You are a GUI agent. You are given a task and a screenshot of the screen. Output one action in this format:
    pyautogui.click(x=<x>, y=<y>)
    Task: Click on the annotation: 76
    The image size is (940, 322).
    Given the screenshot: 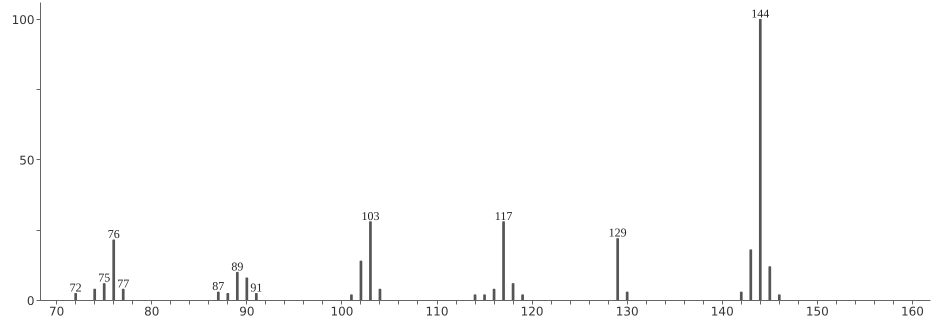 What is the action you would take?
    pyautogui.click(x=114, y=234)
    